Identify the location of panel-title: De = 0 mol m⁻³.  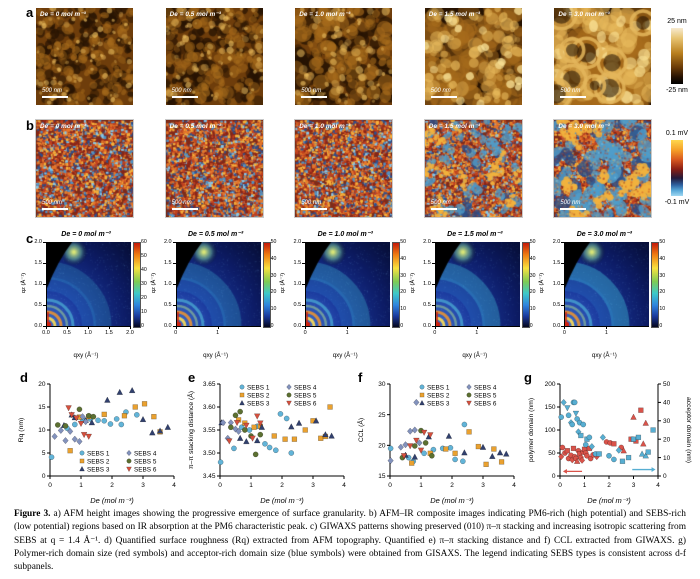
(63, 14).